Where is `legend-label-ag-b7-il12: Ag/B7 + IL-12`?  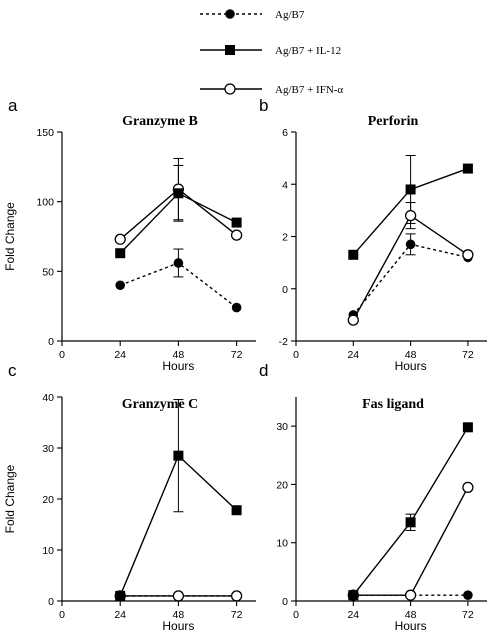
legend-label-ag-b7-il12: Ag/B7 + IL-12 is located at coordinates (308, 51).